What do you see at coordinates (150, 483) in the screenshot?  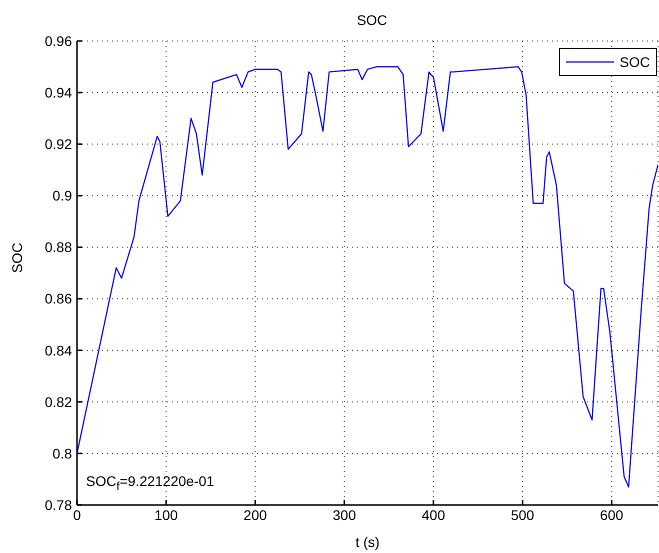 I see `annotation: SOC$_{f}$=9.221220e-01` at bounding box center [150, 483].